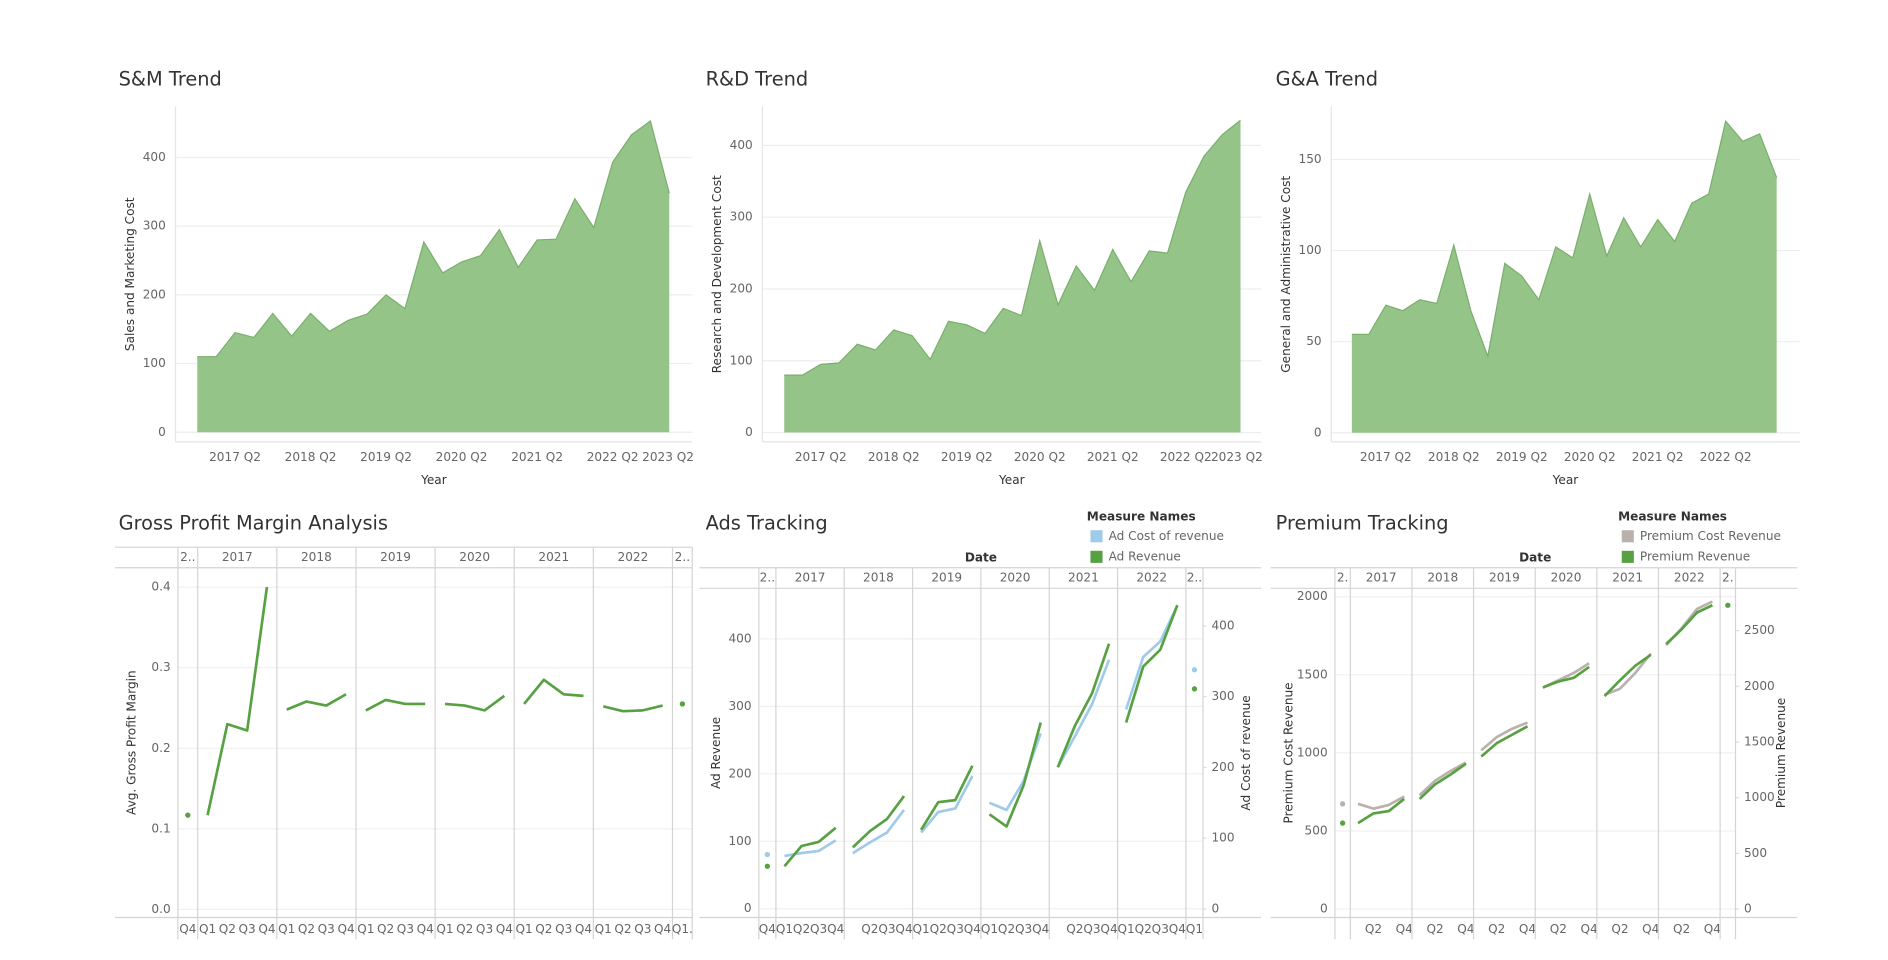 This screenshot has width=1888, height=960. Describe the element at coordinates (395, 557) in the screenshot. I see `year-label: 2019` at that location.